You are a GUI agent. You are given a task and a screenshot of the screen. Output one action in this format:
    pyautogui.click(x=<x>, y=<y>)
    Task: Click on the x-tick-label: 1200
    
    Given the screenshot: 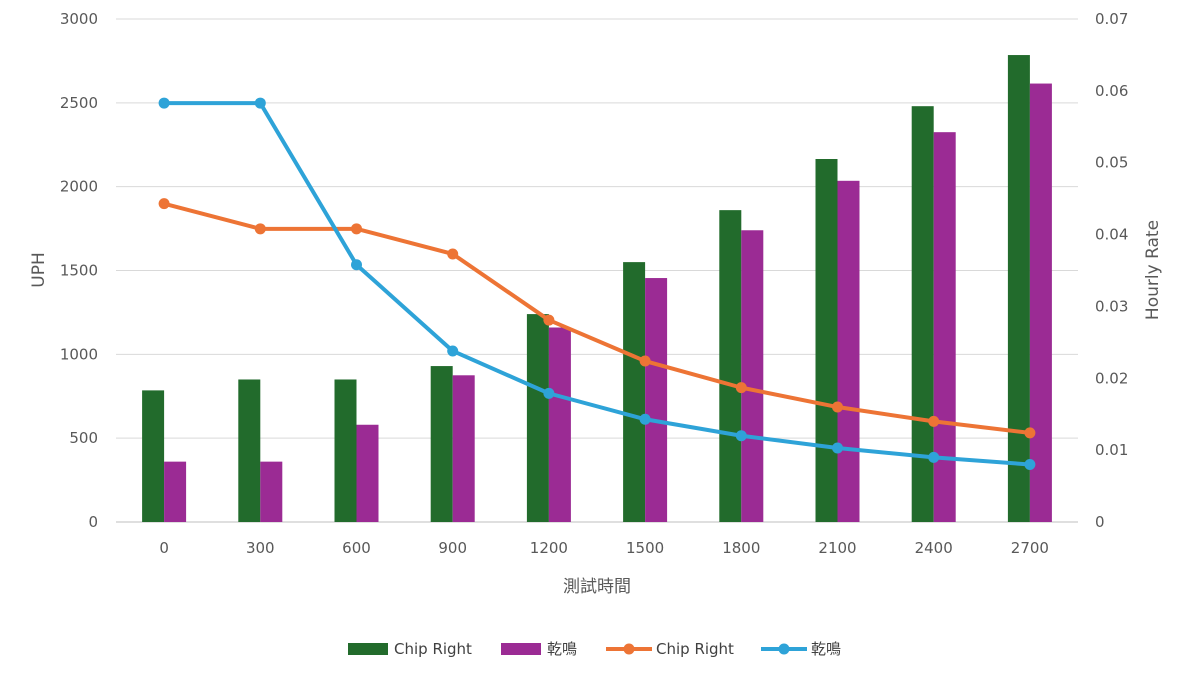 What is the action you would take?
    pyautogui.click(x=549, y=548)
    